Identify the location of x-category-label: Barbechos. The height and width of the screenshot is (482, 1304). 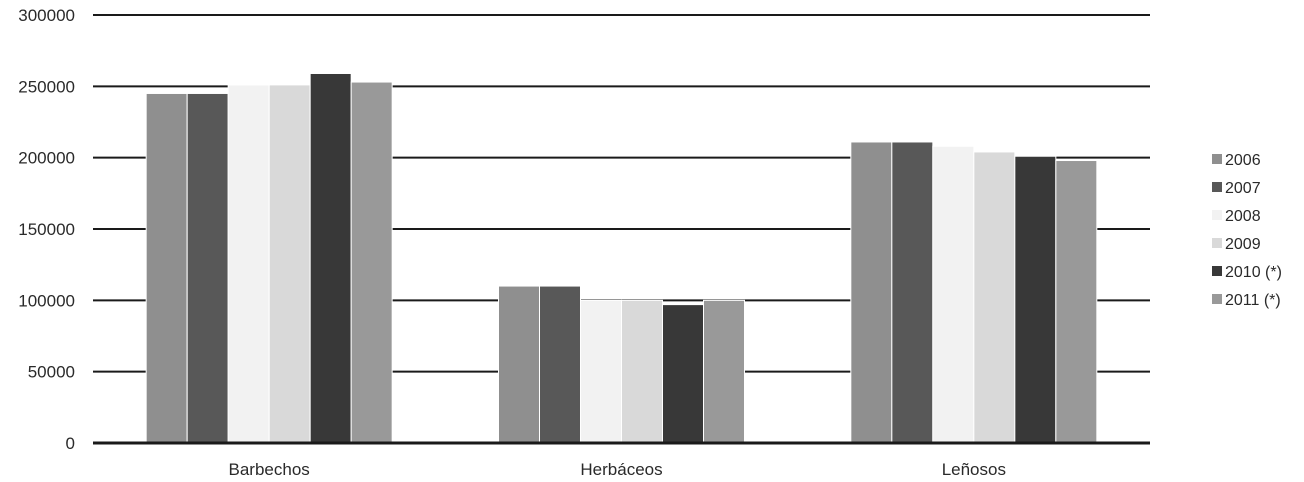
(269, 469).